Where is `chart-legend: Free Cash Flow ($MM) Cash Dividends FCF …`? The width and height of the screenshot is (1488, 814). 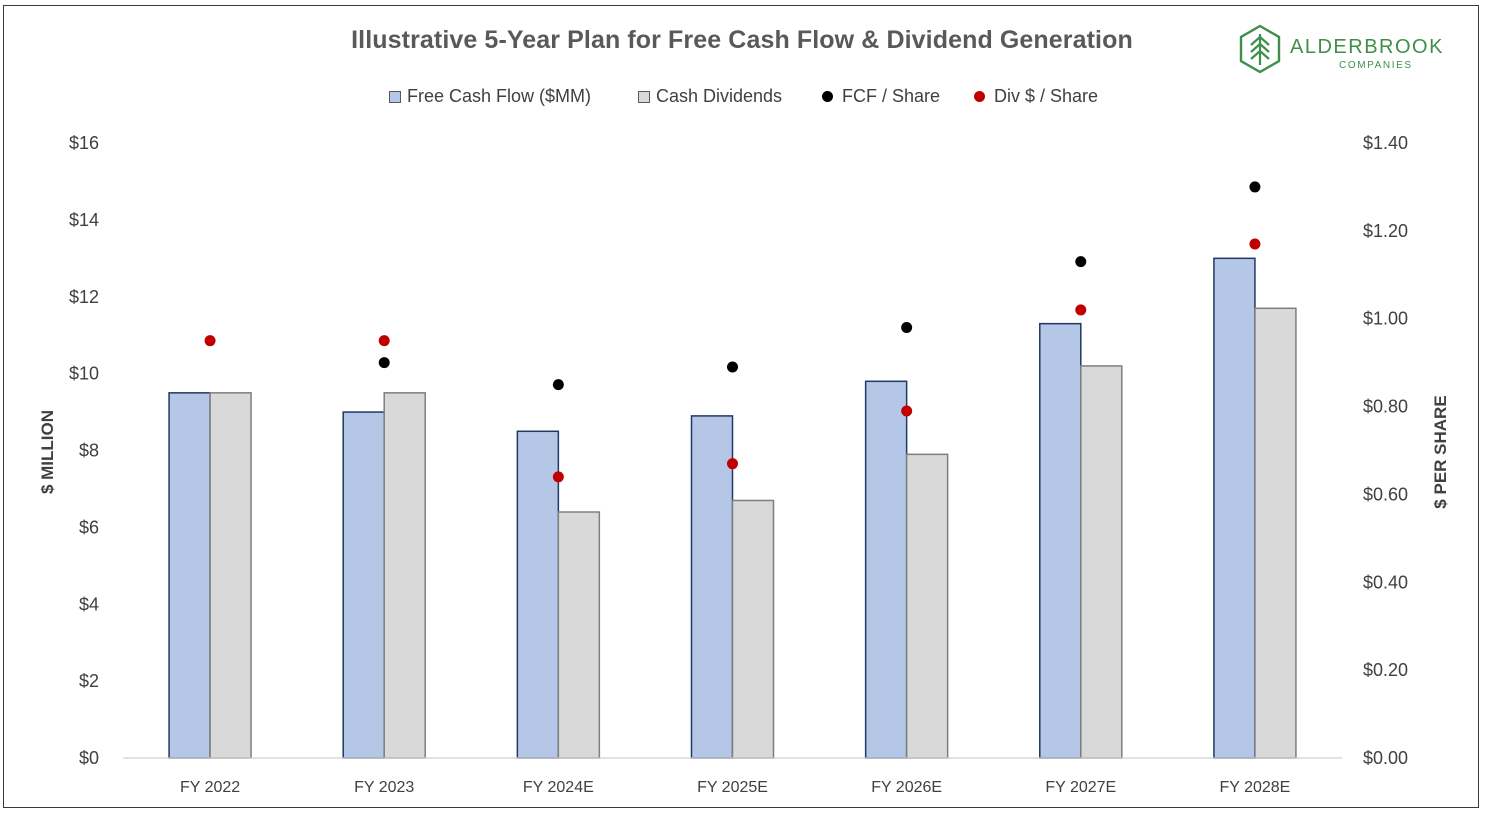
chart-legend: Free Cash Flow ($MM) Cash Dividends FCF … is located at coordinates (744, 97).